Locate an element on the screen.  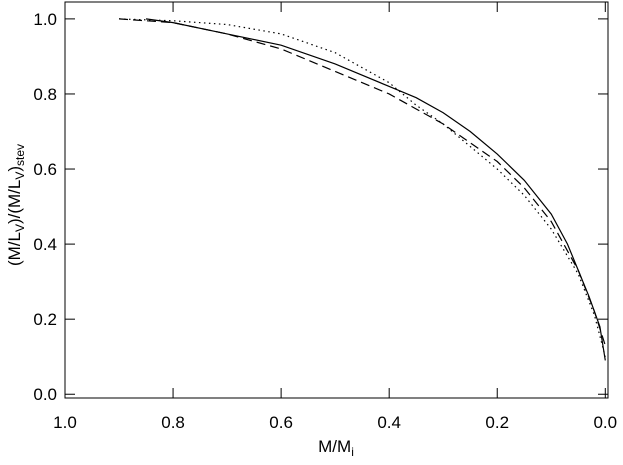
y-tick-label: 1.0 is located at coordinates (45, 19).